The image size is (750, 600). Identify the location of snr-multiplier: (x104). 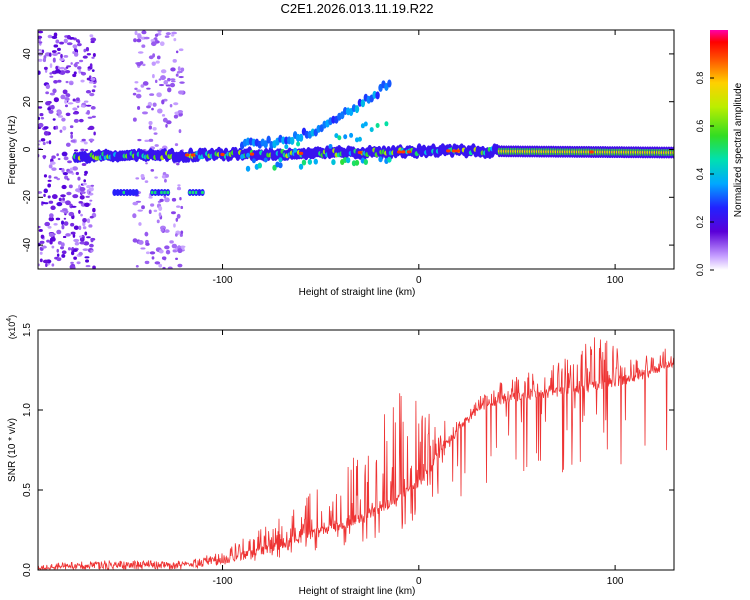
(11, 327).